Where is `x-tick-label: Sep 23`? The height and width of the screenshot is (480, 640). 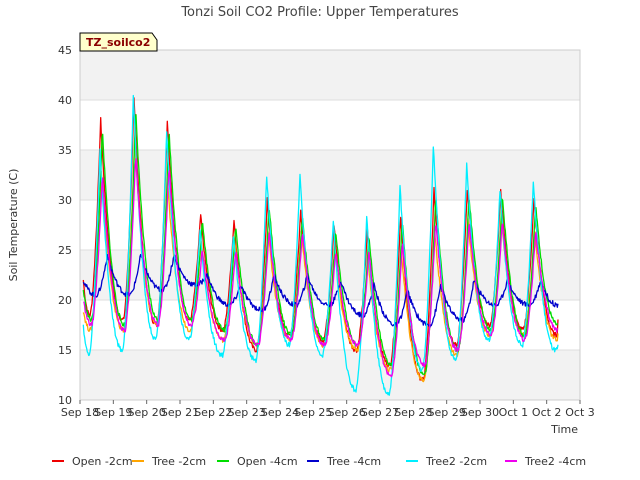
x-tick-label: Sep 23 is located at coordinates (247, 412).